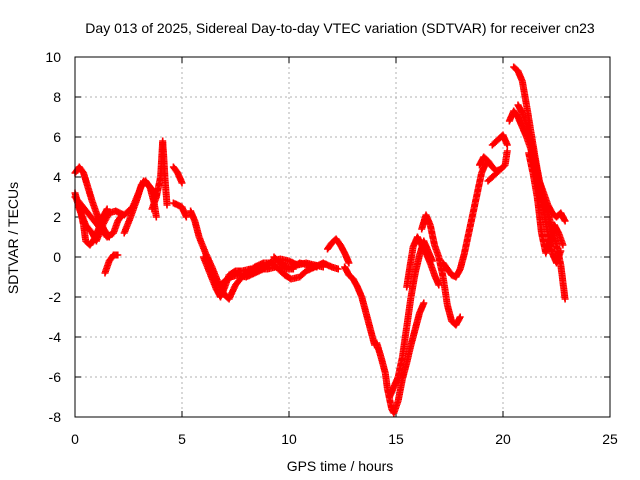  Describe the element at coordinates (340, 466) in the screenshot. I see `x-axis-label: GPS time / hours` at that location.